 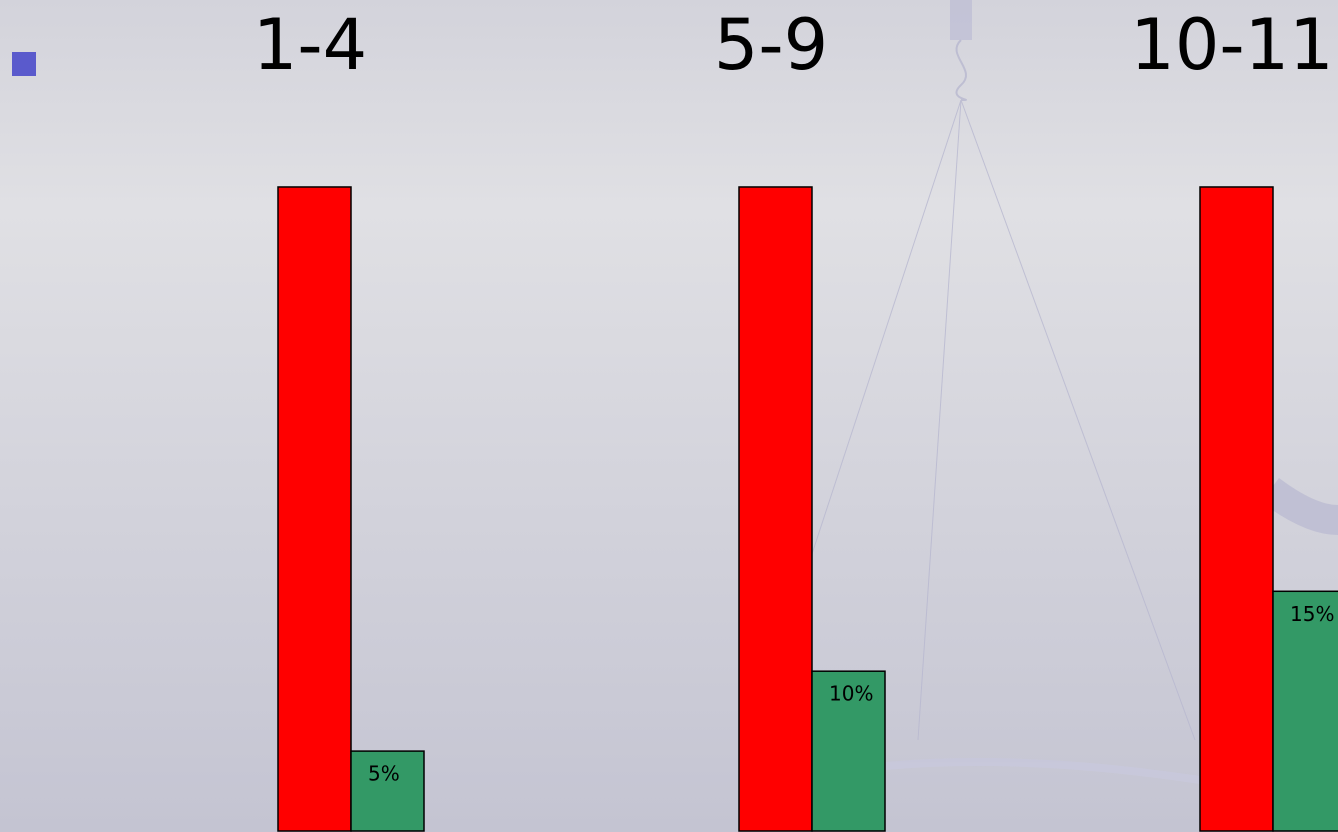 What do you see at coordinates (310, 45) in the screenshot?
I see `category-label: 1-4` at bounding box center [310, 45].